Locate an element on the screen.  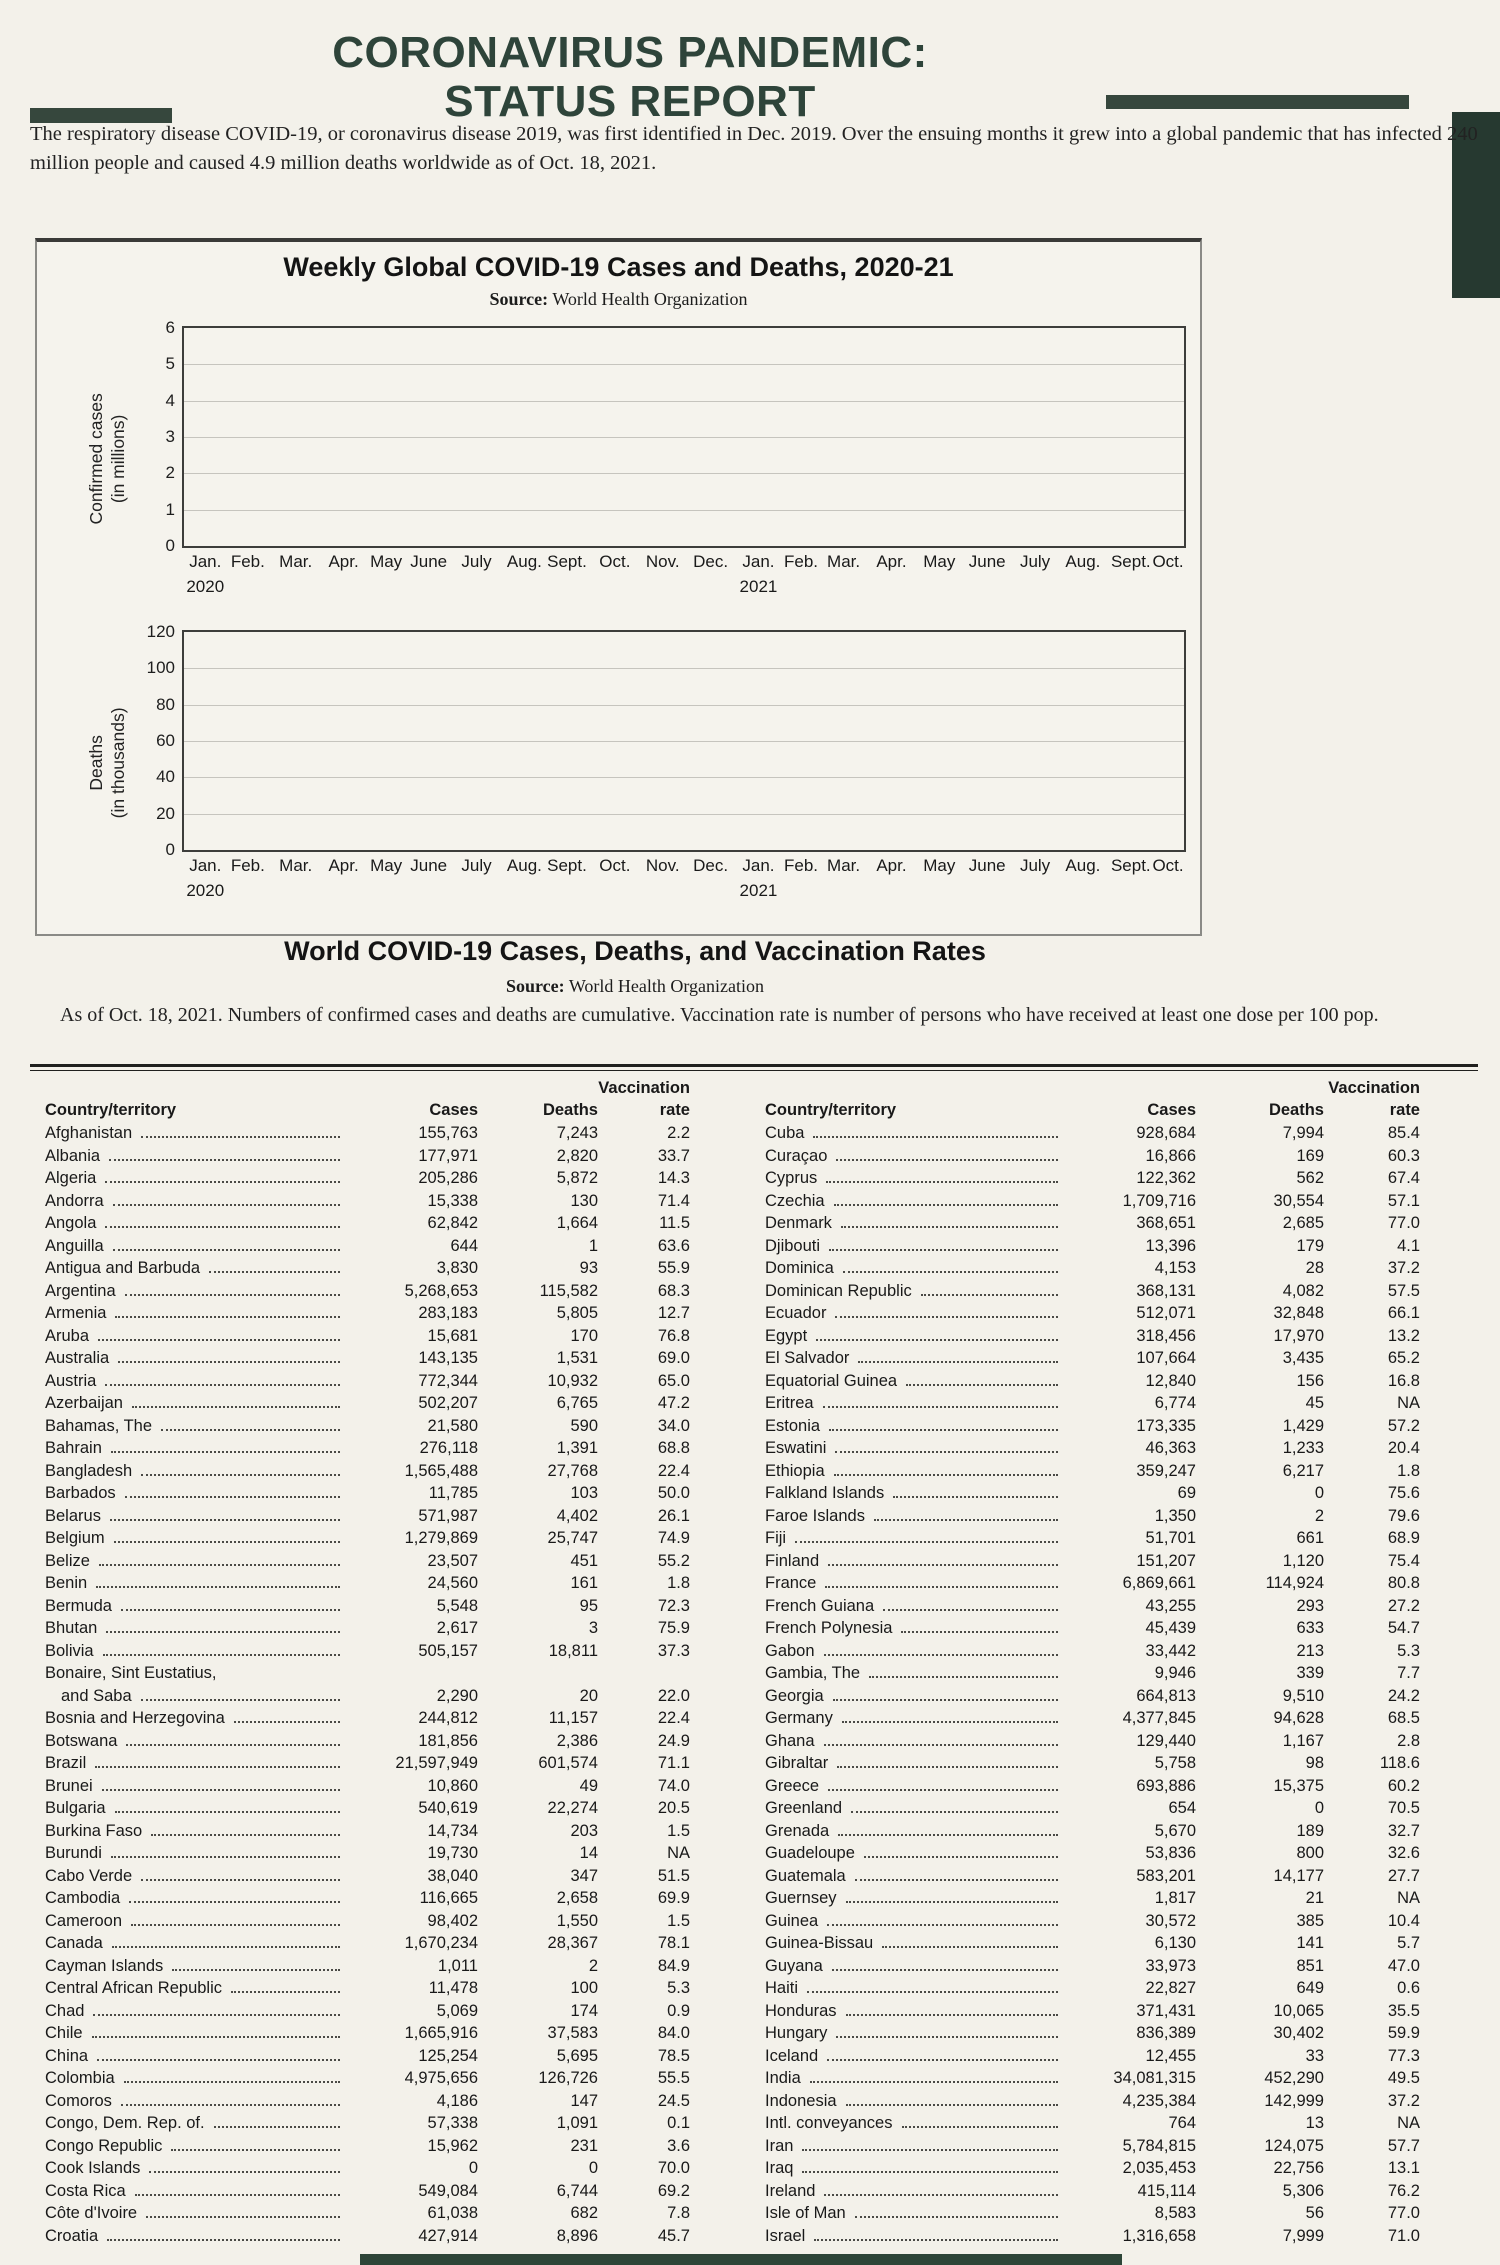
table-row: Germany 4,377,845 94,628 68.5 is located at coordinates (1092, 1718).